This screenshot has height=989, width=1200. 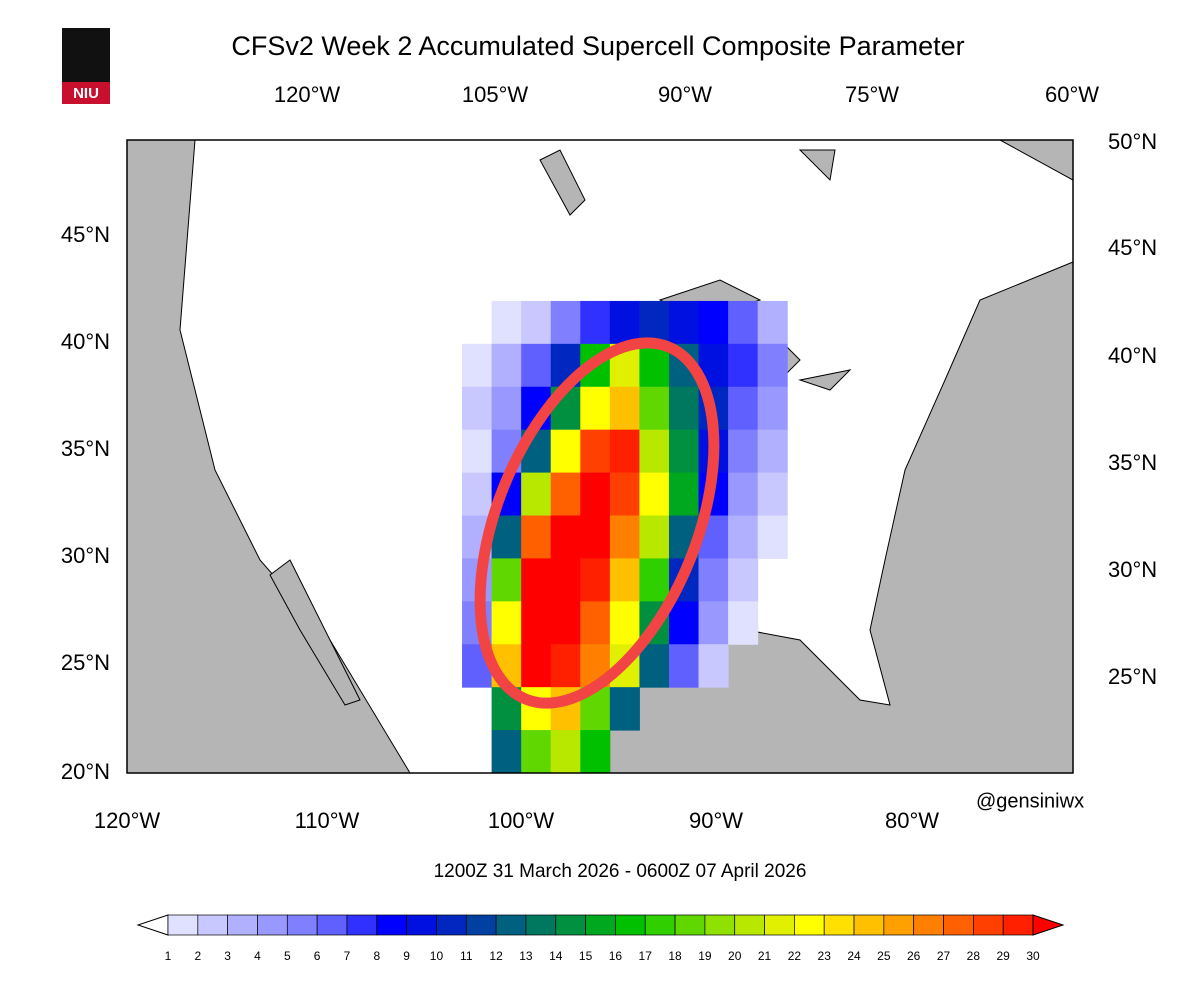 What do you see at coordinates (86, 93) in the screenshot?
I see `logo-text: NIU` at bounding box center [86, 93].